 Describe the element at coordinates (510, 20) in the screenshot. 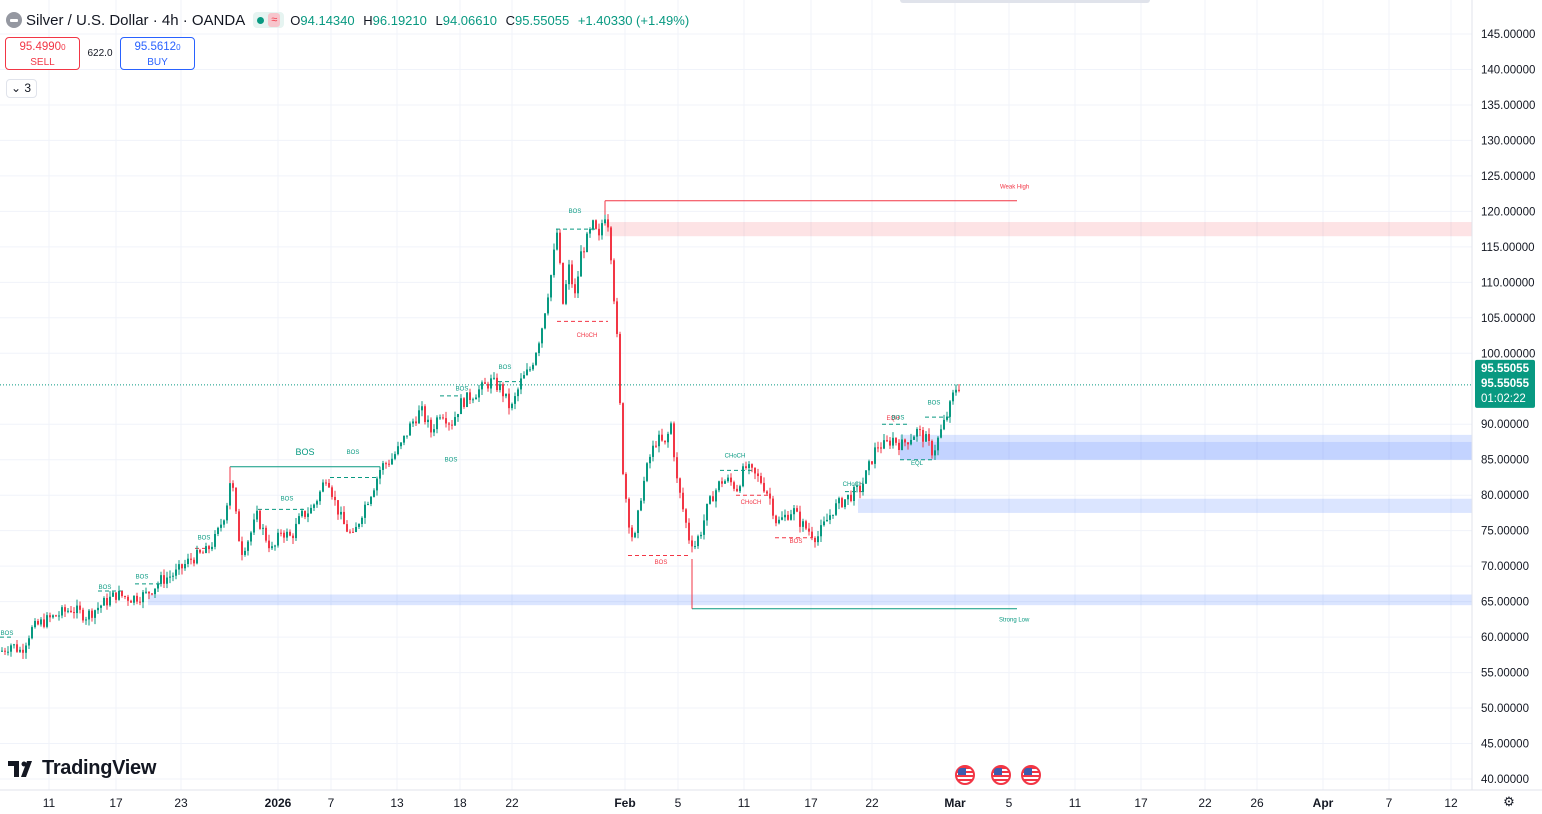

I see `close-label: C` at that location.